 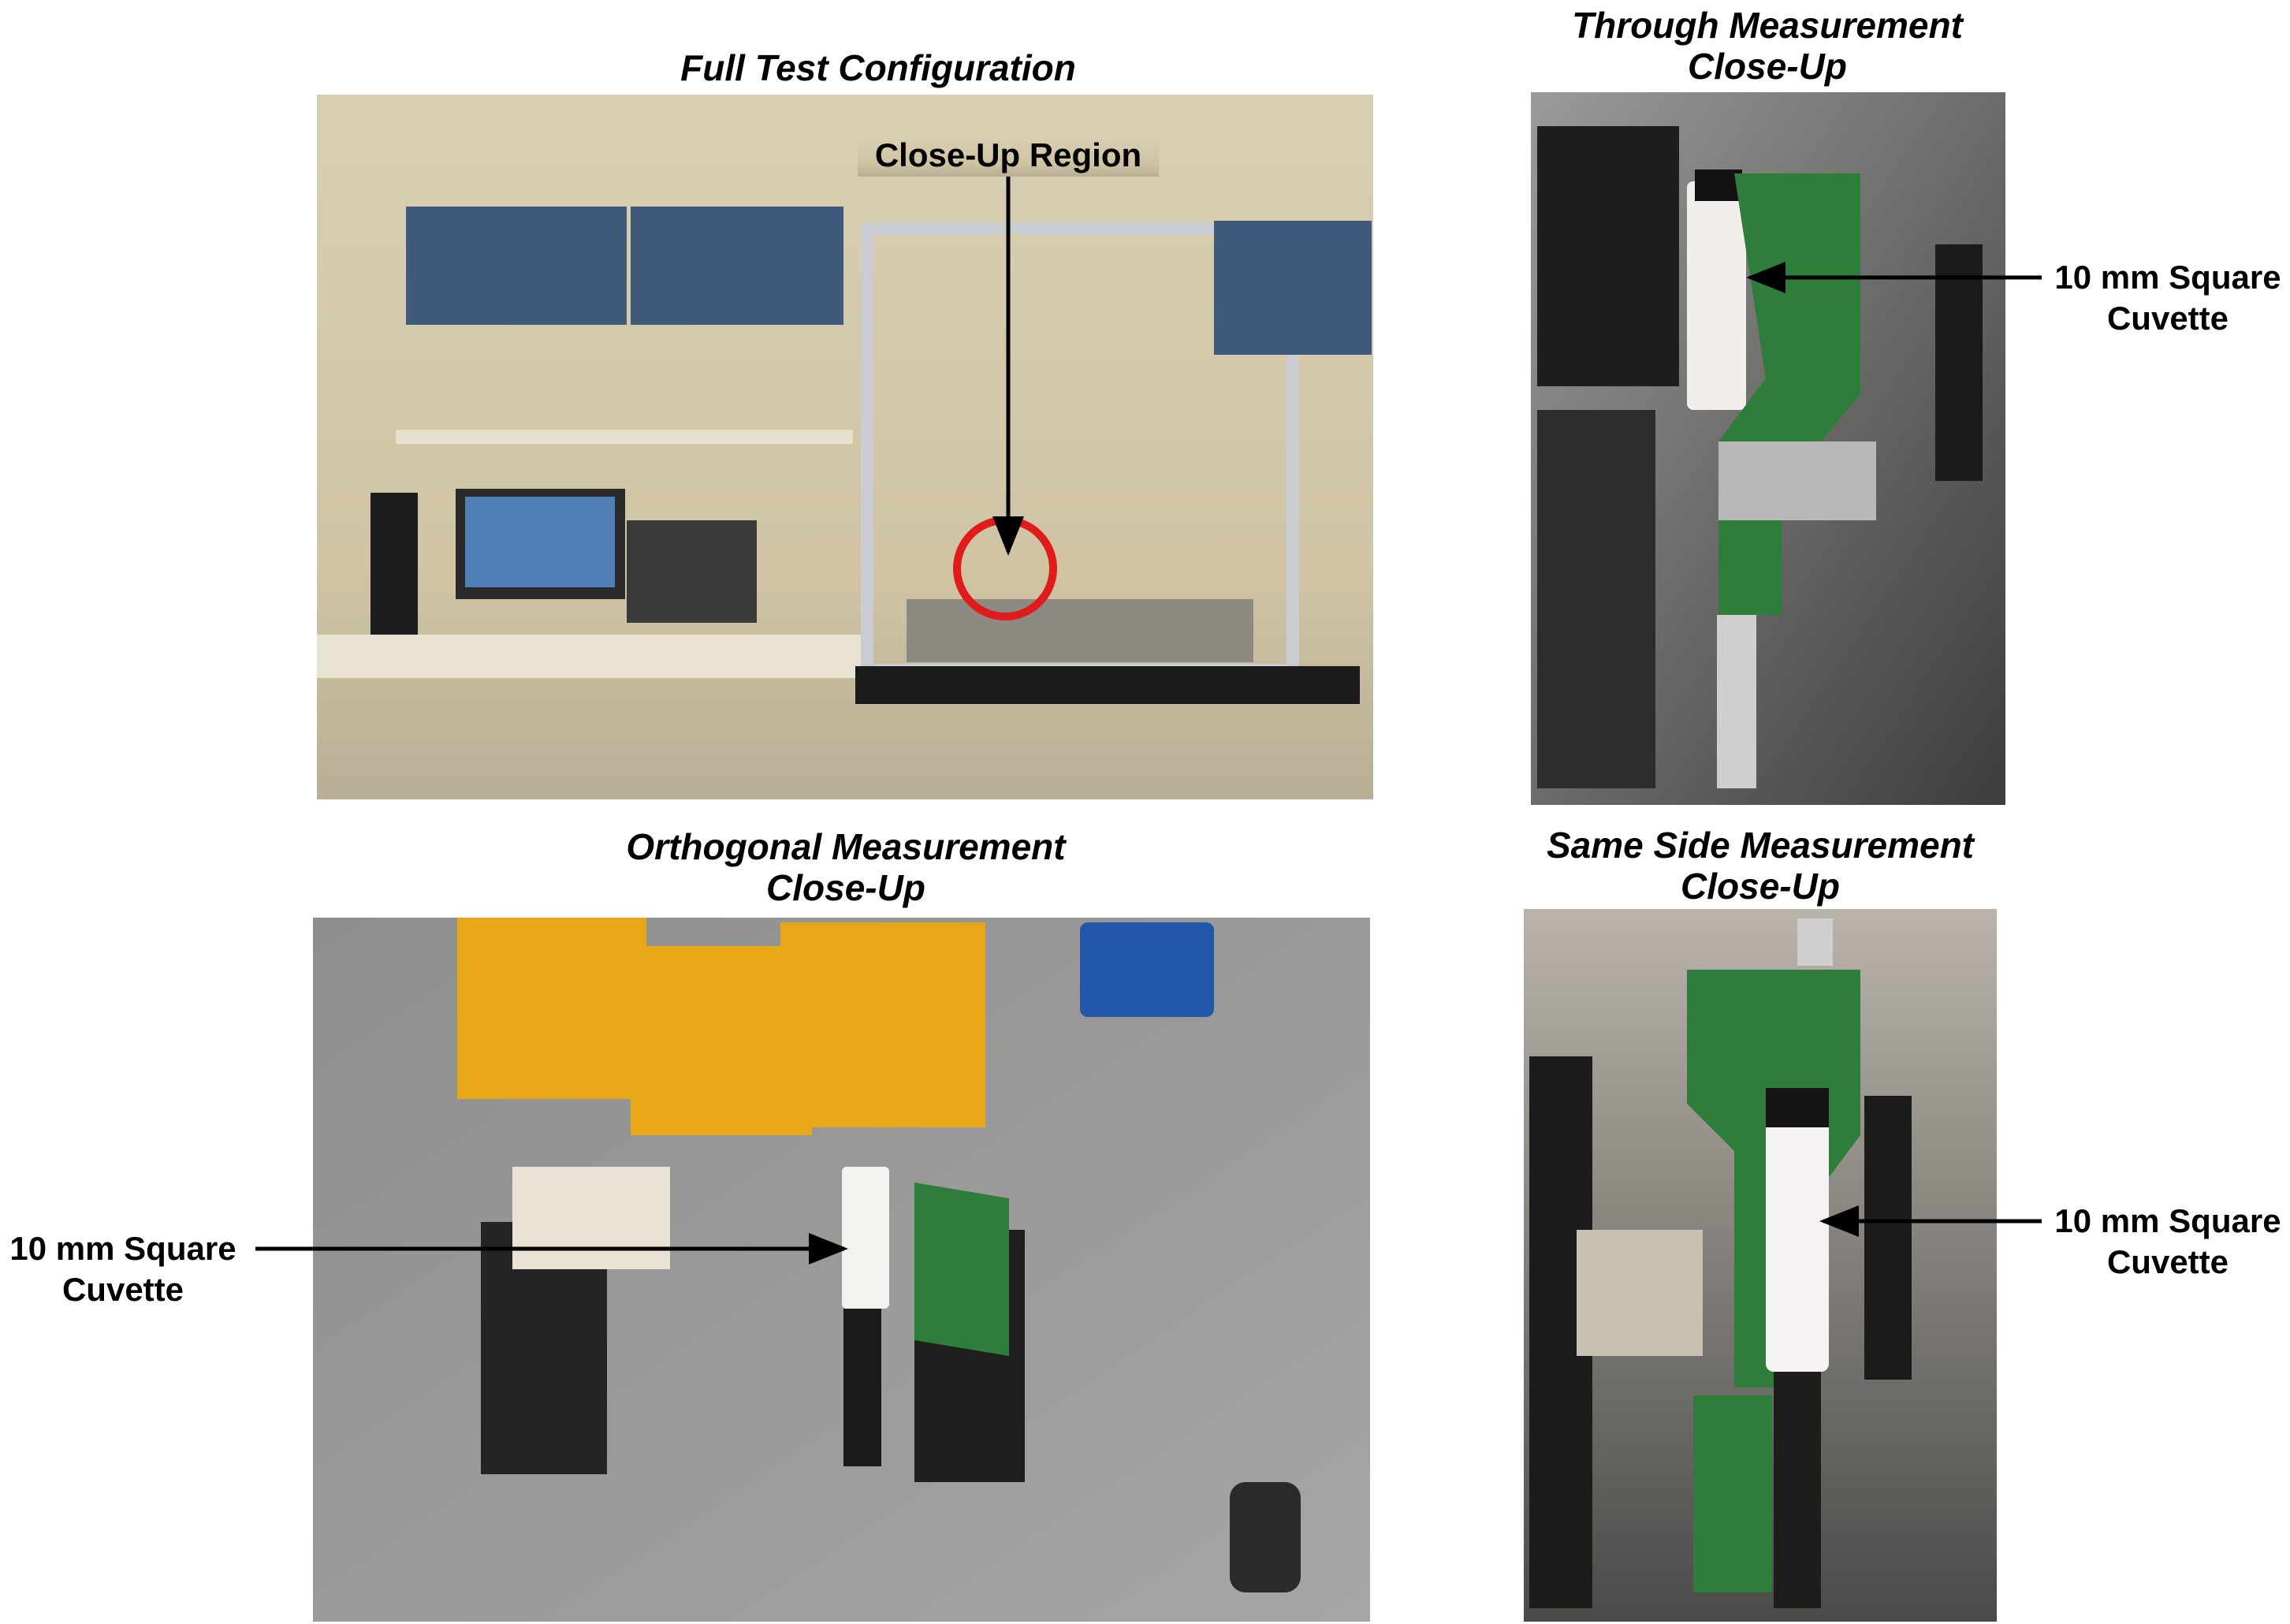 I want to click on panel-title: Through Measurement, so click(x=1768, y=25).